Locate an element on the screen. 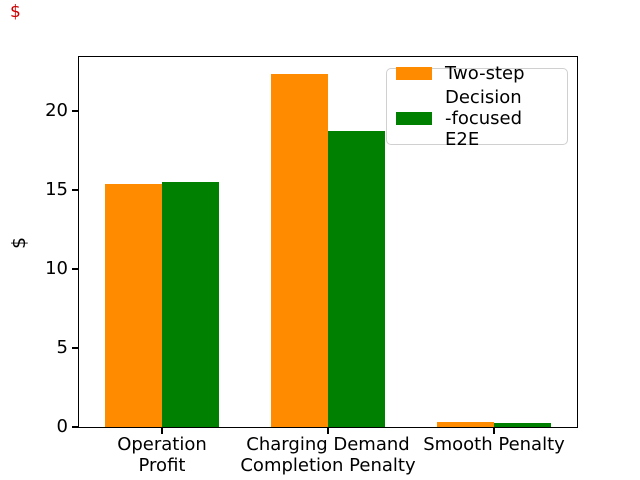 The image size is (640, 480). y-tick-label: 0 is located at coordinates (62, 426).